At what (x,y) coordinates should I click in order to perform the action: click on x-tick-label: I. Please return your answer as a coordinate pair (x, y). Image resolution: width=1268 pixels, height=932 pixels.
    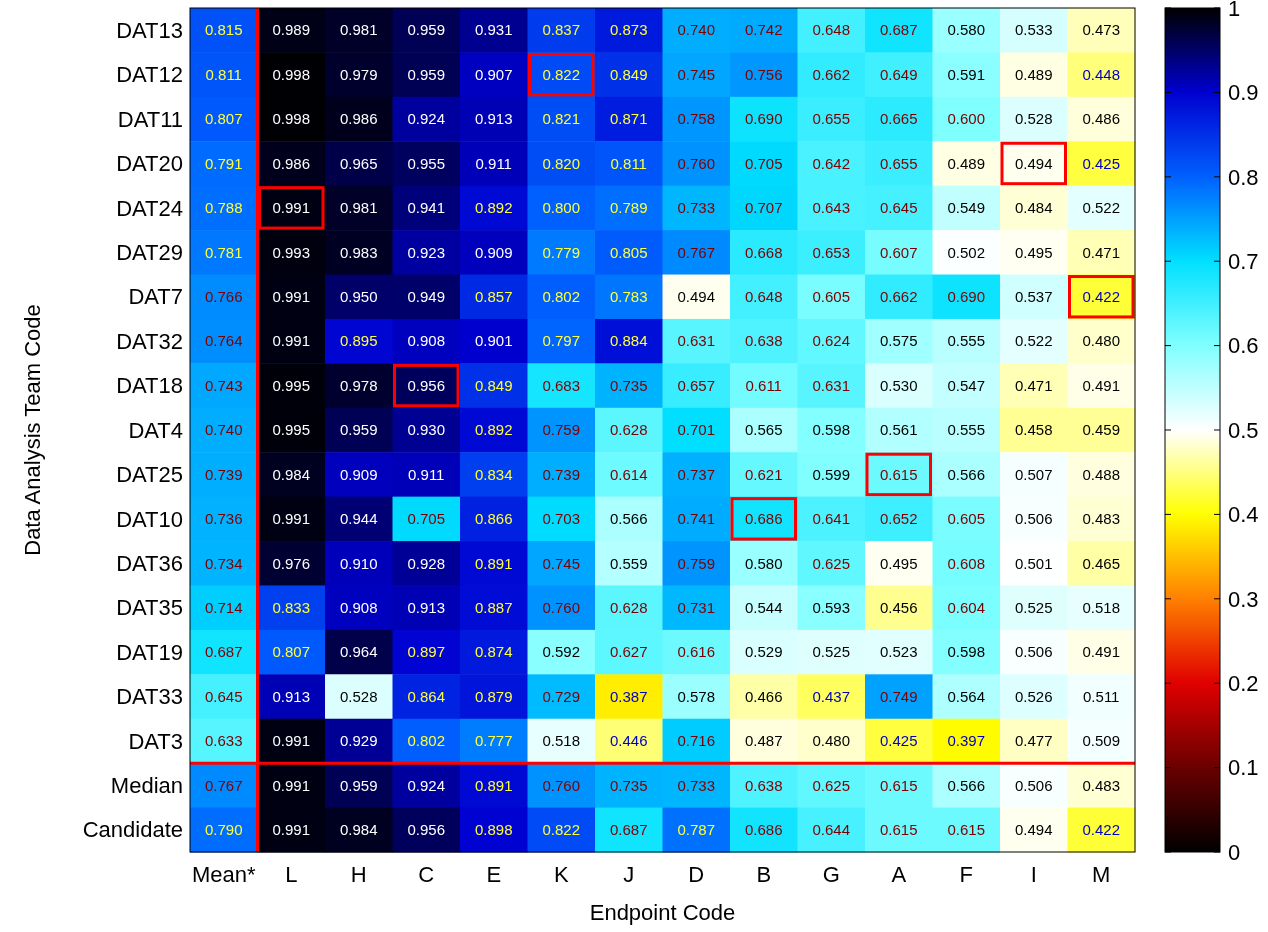
    Looking at the image, I should click on (1033, 874).